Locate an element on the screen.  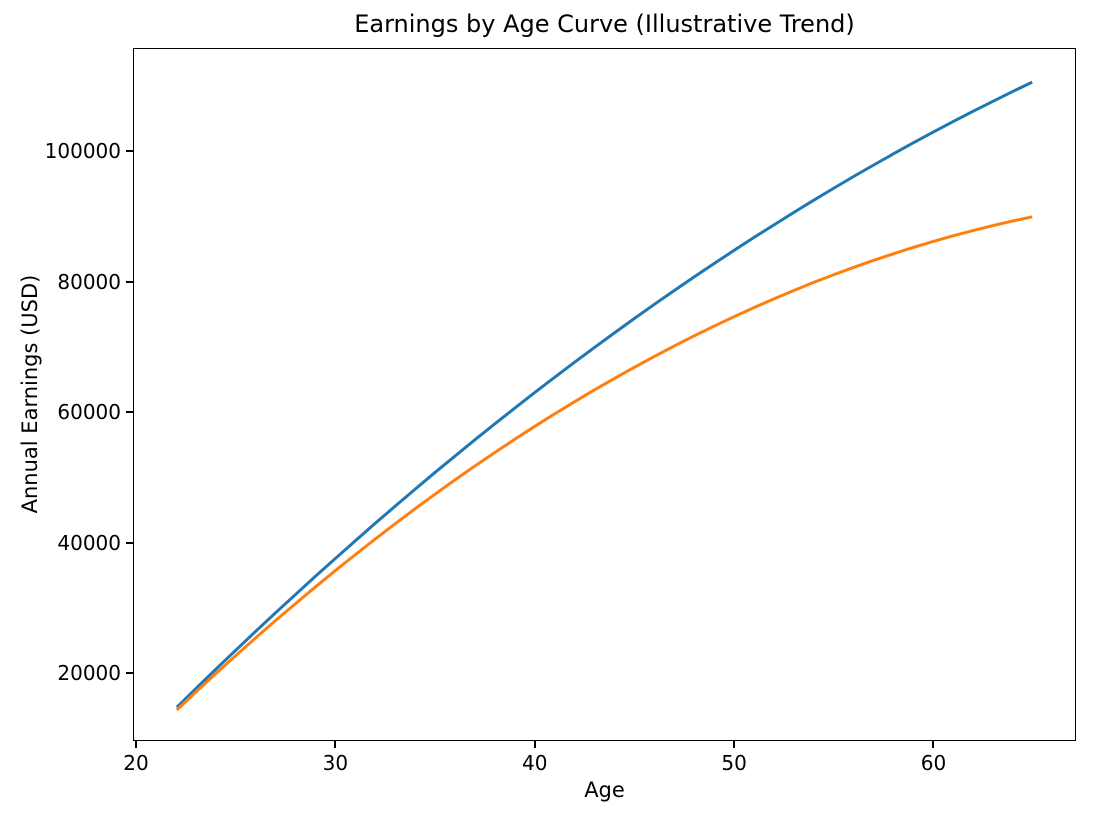
x-tick-label-60: 60 is located at coordinates (933, 763).